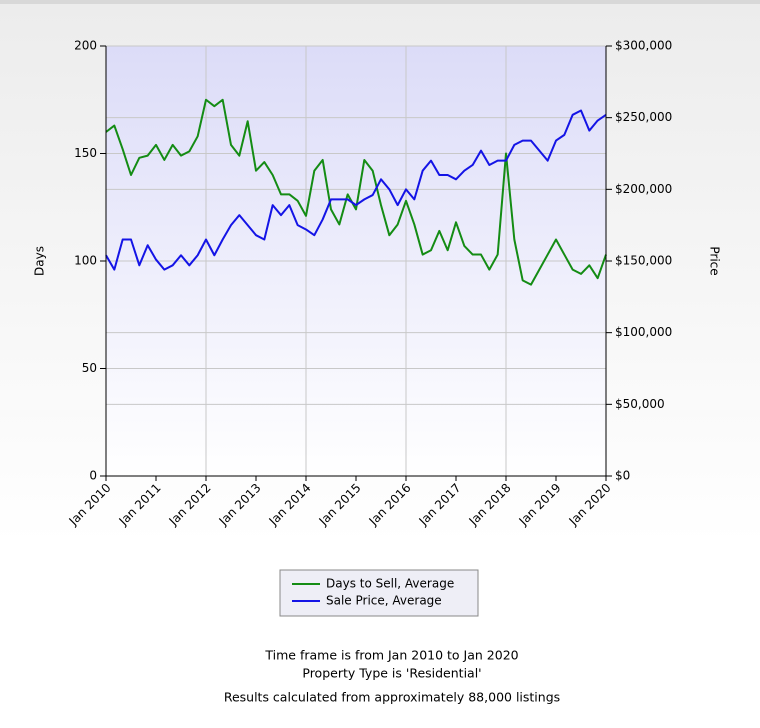 Image resolution: width=760 pixels, height=728 pixels. I want to click on footnote: Time frame is from Jan 2010 to Jan 2020, so click(391, 655).